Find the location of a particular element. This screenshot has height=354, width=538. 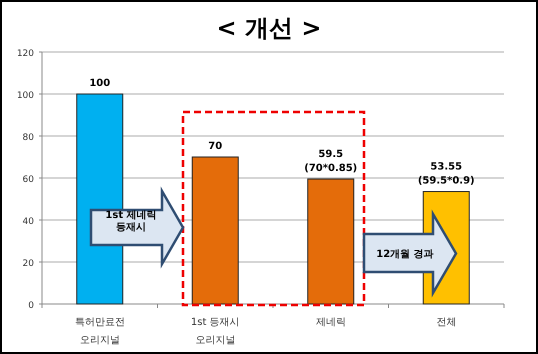

y-tick-label: 100 is located at coordinates (25, 96).